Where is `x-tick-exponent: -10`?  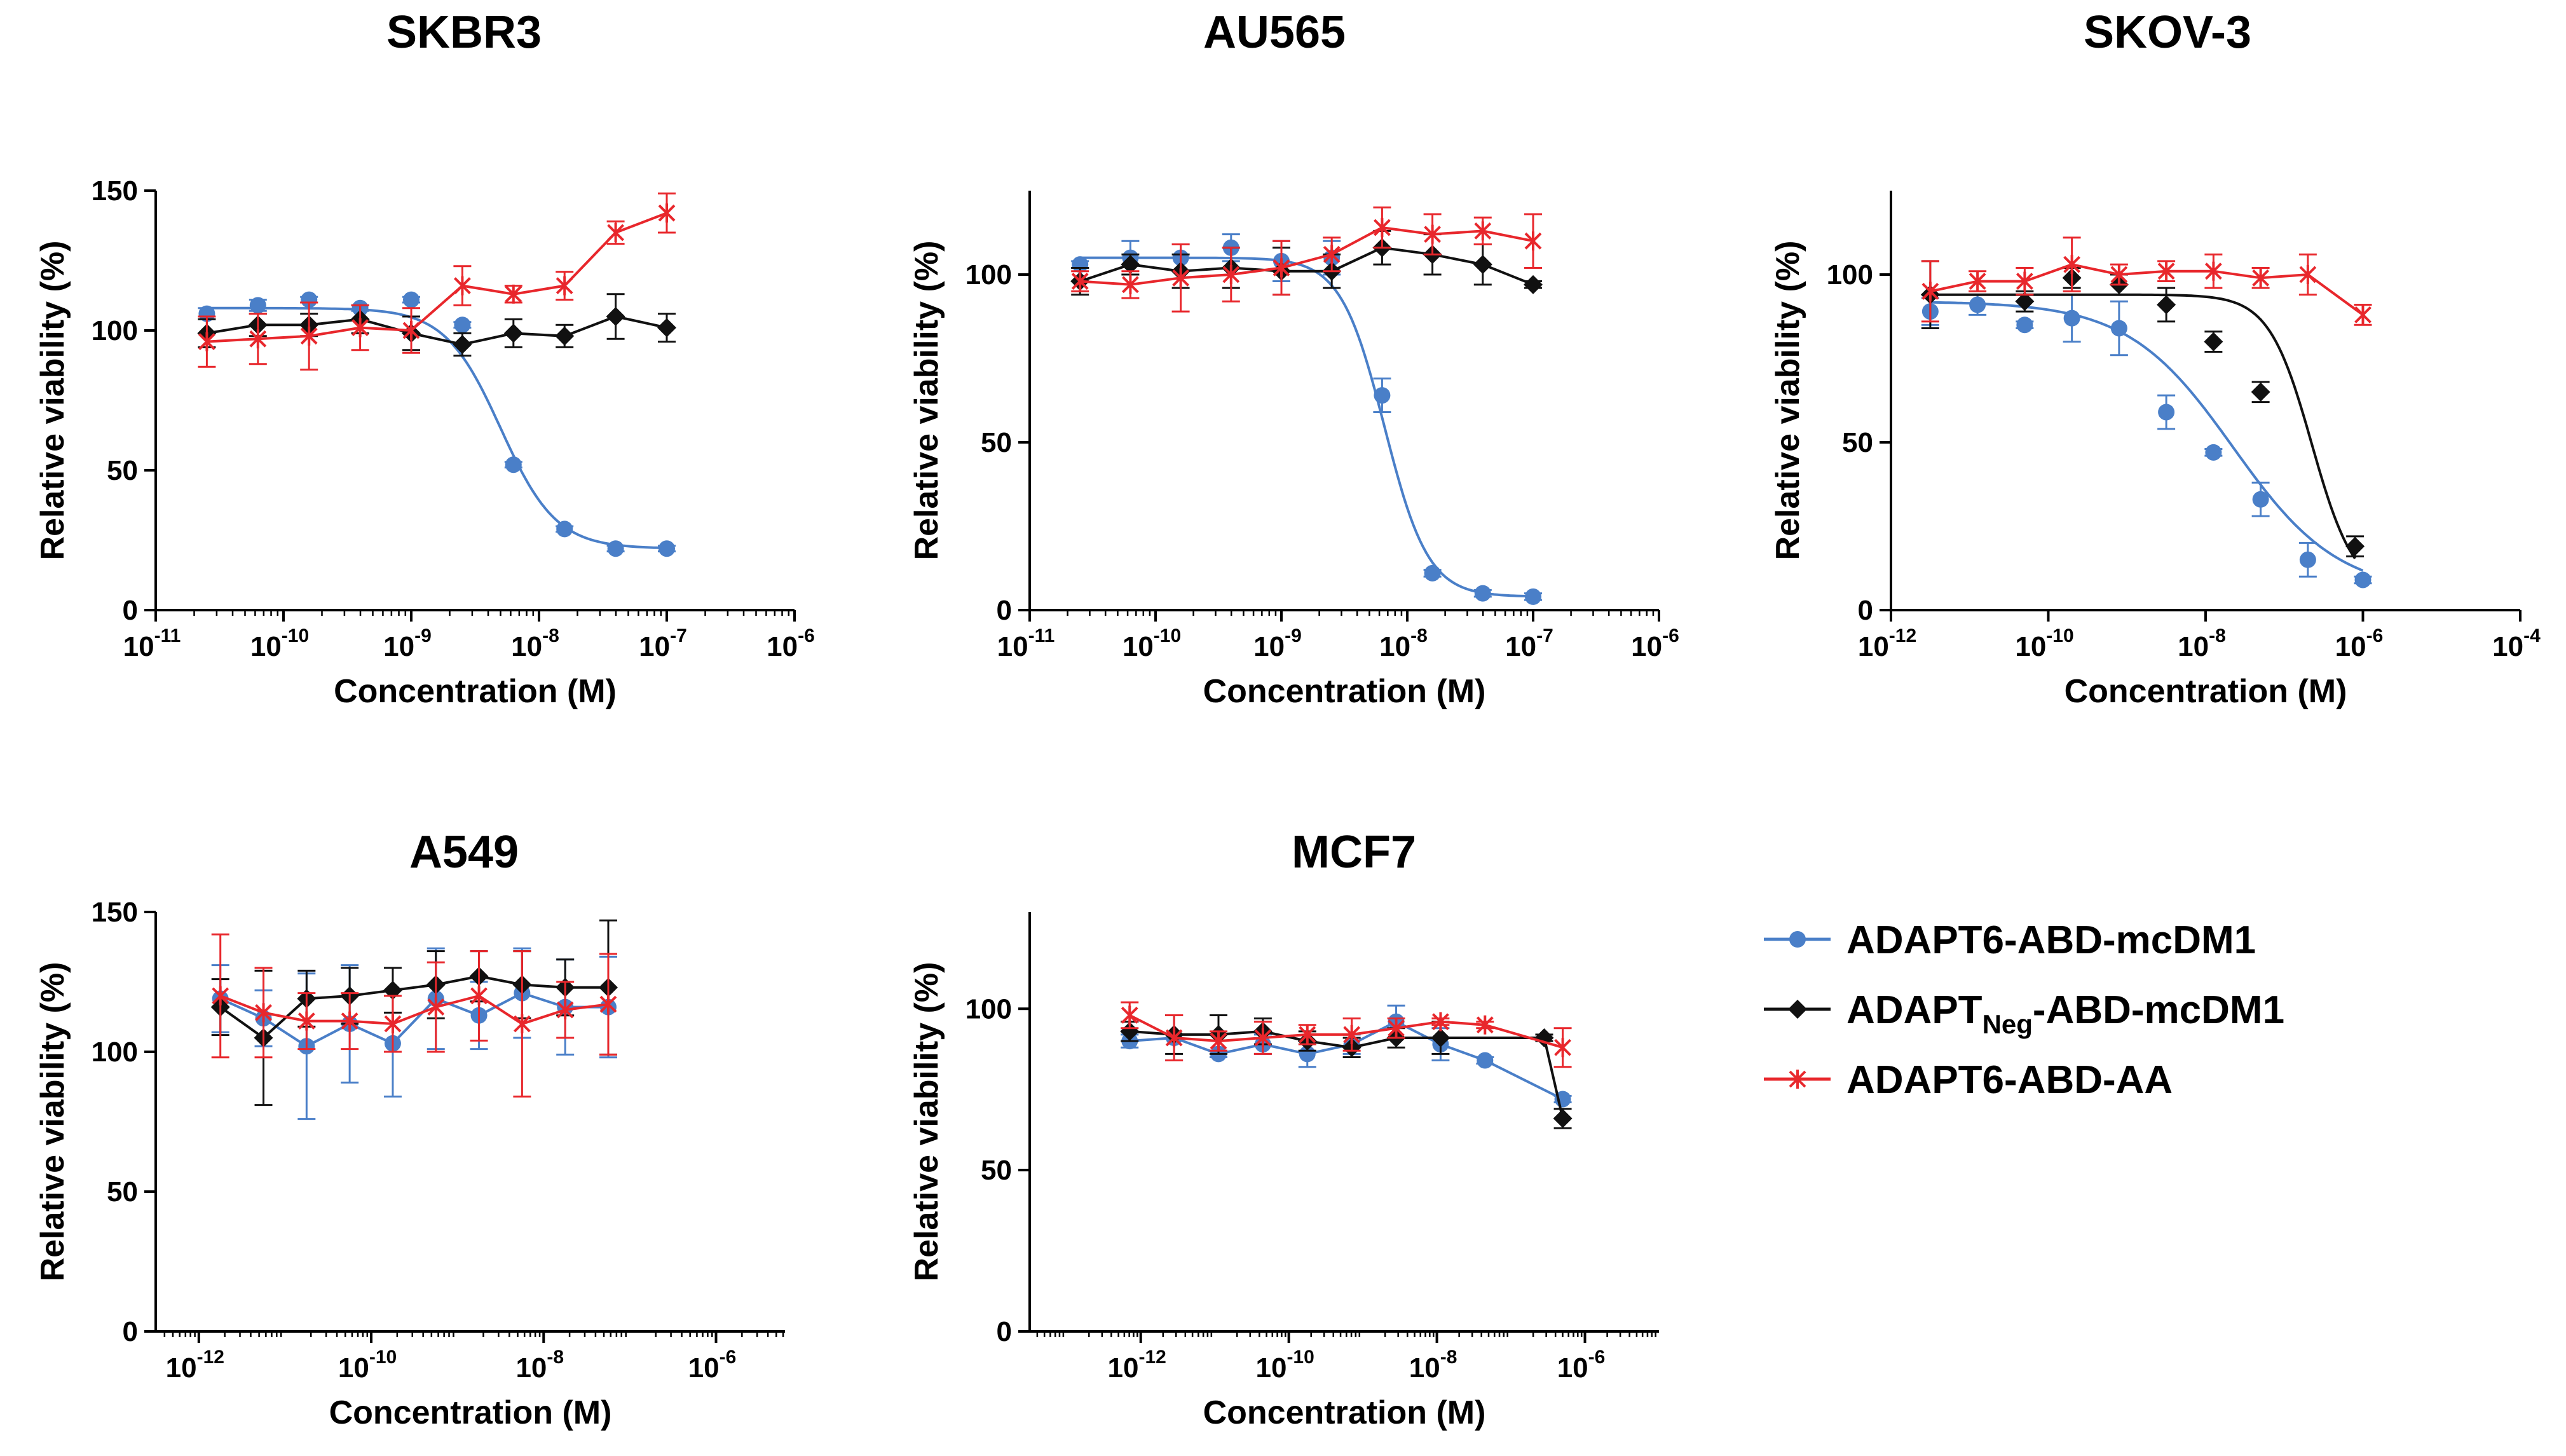
x-tick-exponent: -10 is located at coordinates (1167, 635).